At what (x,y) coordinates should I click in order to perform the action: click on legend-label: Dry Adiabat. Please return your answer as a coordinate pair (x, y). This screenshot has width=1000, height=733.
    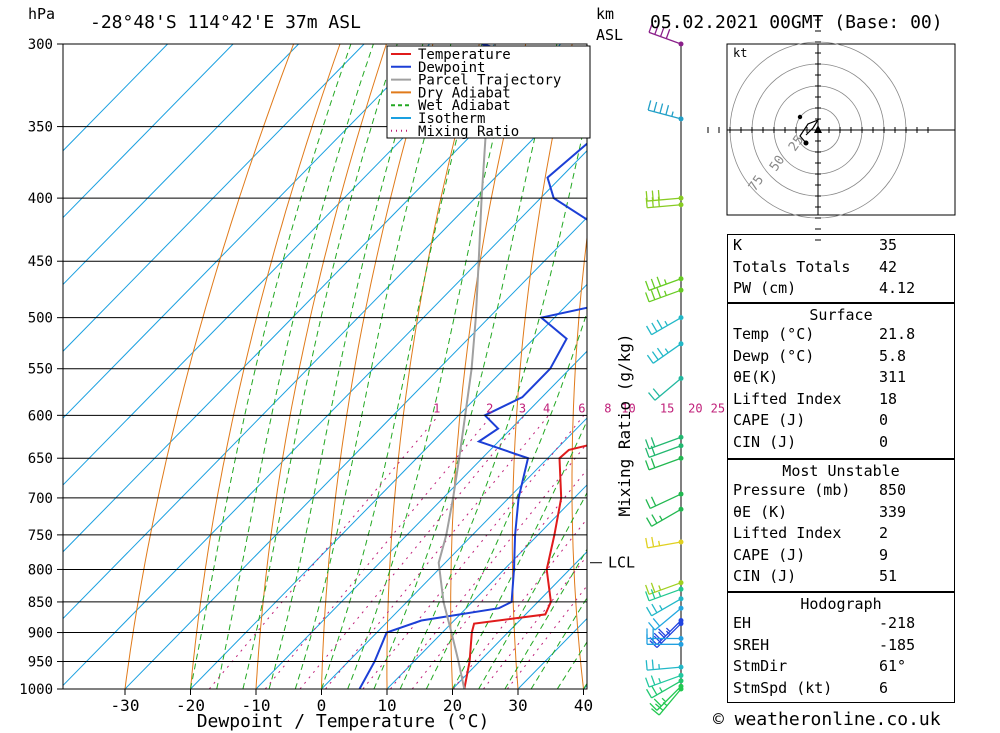
    Looking at the image, I should click on (464, 93).